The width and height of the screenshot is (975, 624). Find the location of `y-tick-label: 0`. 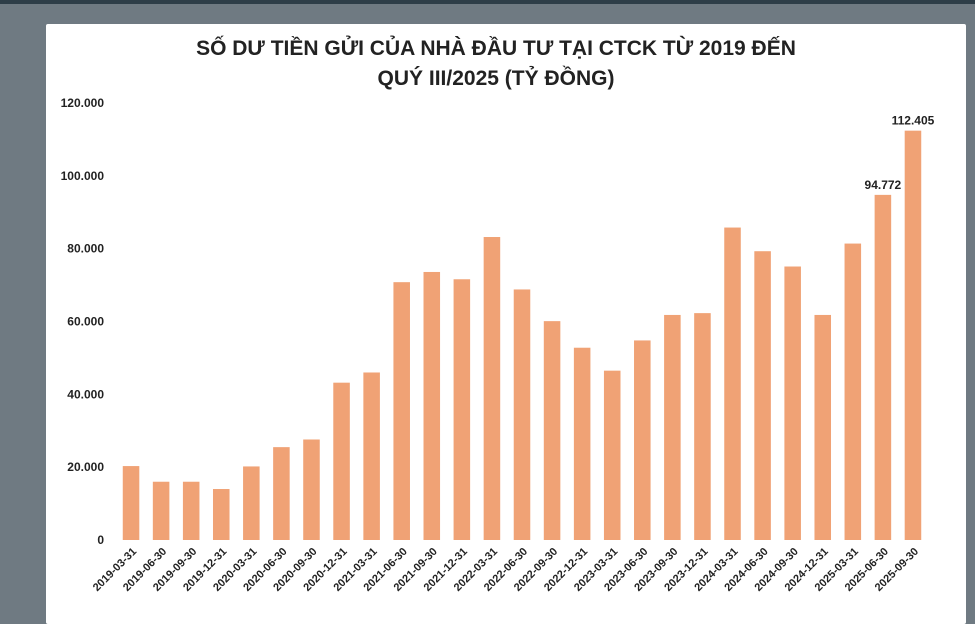

y-tick-label: 0 is located at coordinates (100, 540).